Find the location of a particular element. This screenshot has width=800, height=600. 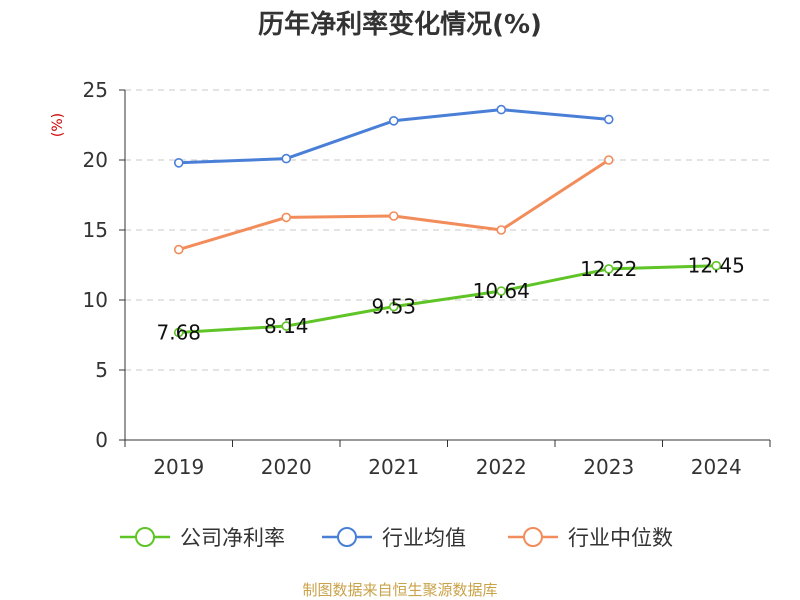

data-label: 9.53 is located at coordinates (393, 307).